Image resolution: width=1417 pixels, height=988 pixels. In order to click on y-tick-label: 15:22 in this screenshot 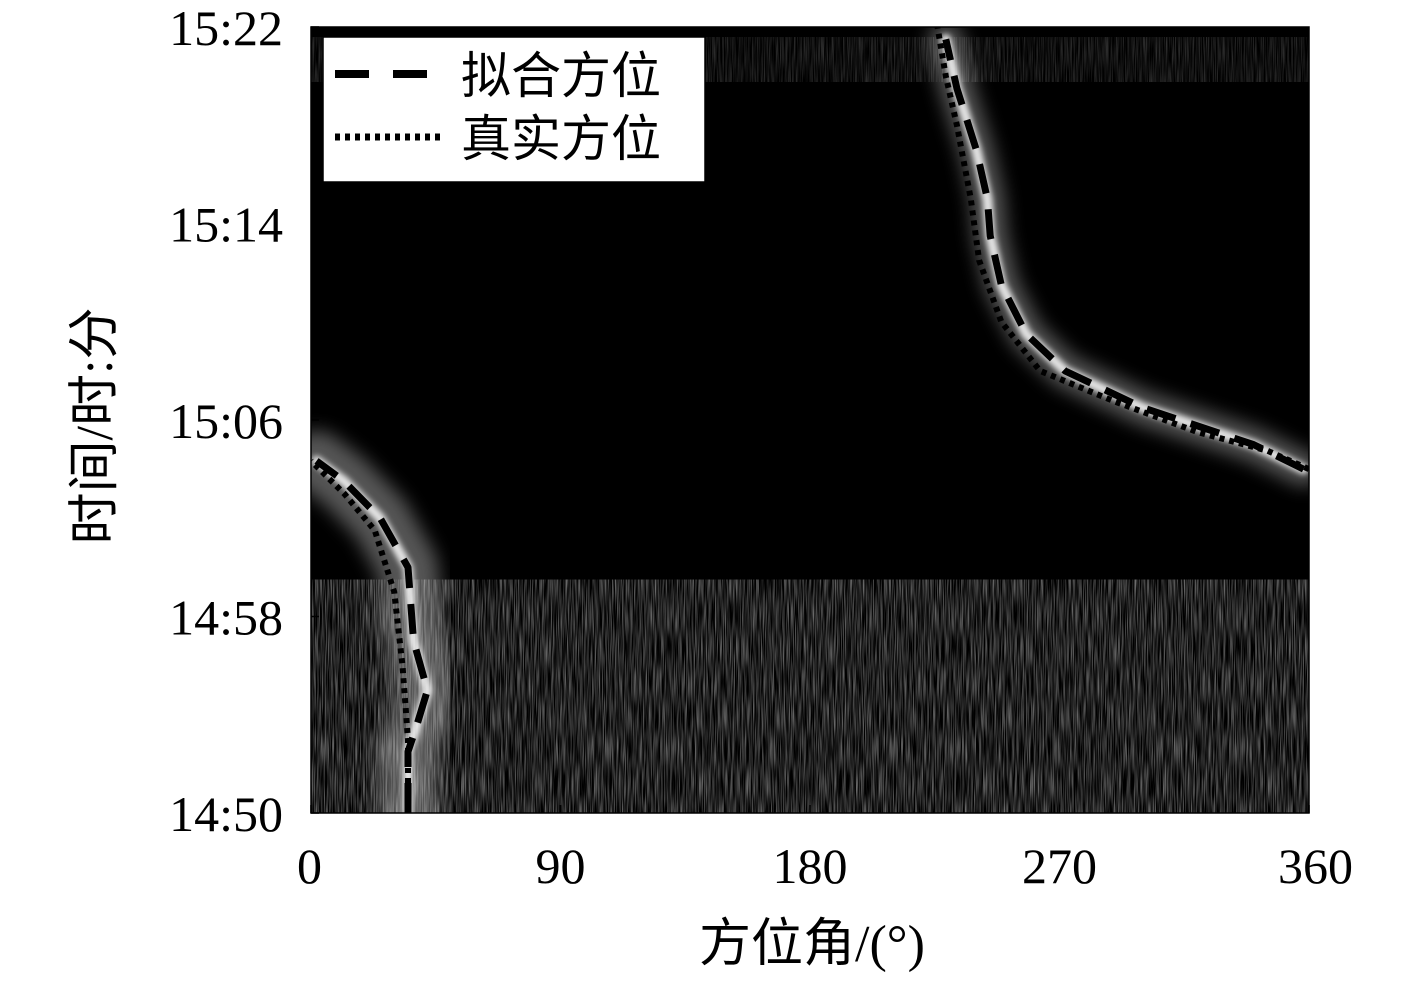, I will do `click(226, 28)`.